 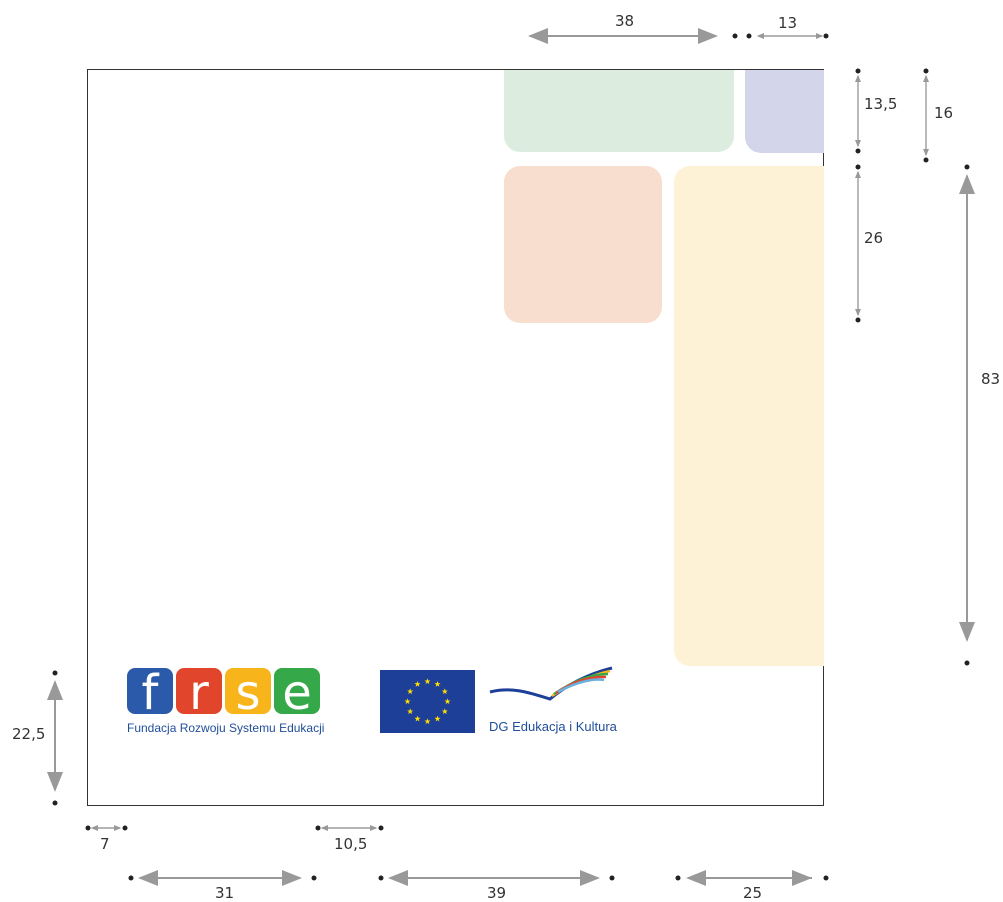 I want to click on frse-caption: Fundacja Rozwoju Systemu Edukacji, so click(x=226, y=728).